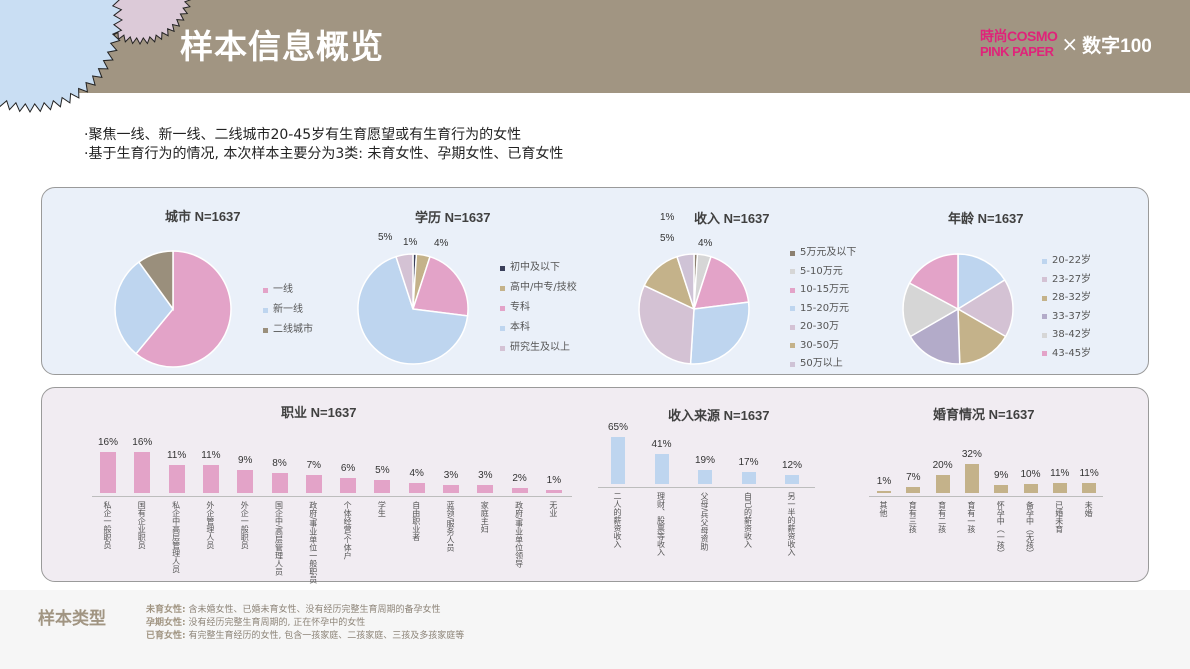  Describe the element at coordinates (520, 484) in the screenshot. I see `bar-column: 2%` at that location.